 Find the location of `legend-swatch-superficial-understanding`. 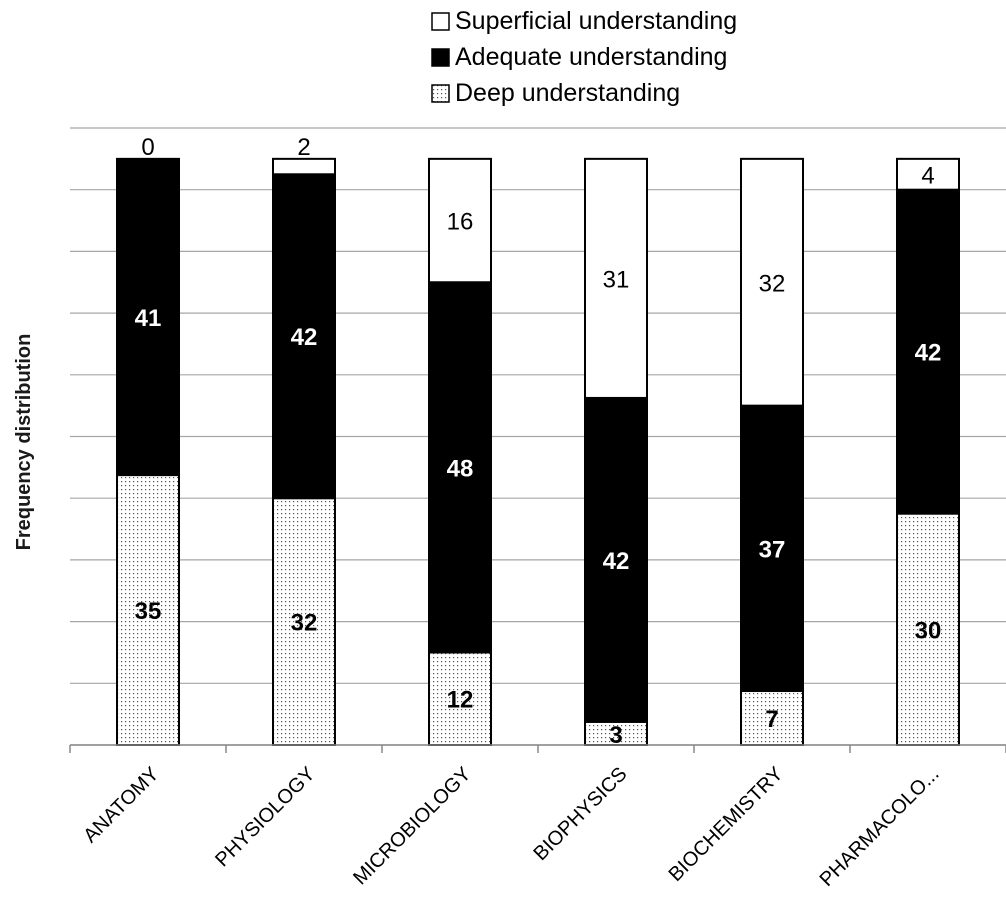

legend-swatch-superficial-understanding is located at coordinates (440, 21).